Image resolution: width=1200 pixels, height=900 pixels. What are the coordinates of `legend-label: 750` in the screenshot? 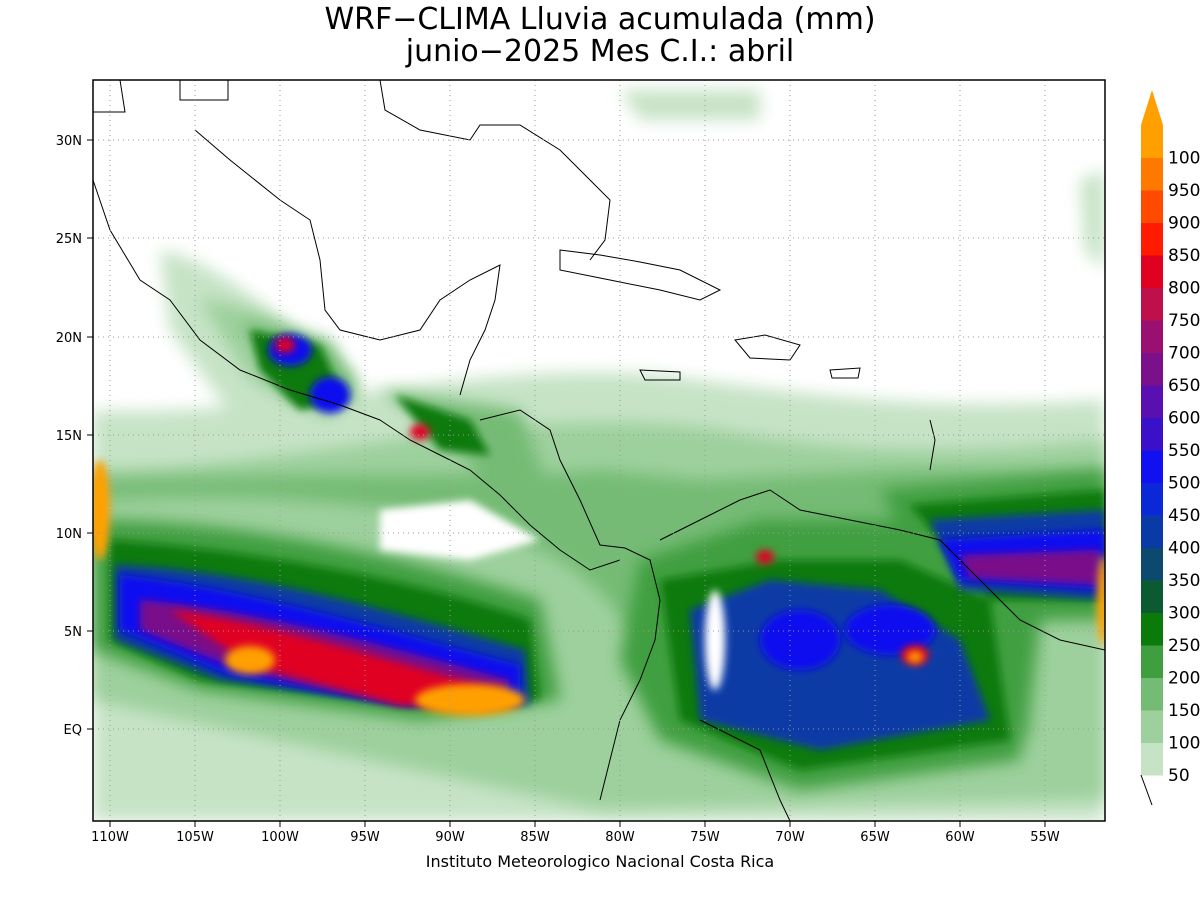 It's located at (1184, 321).